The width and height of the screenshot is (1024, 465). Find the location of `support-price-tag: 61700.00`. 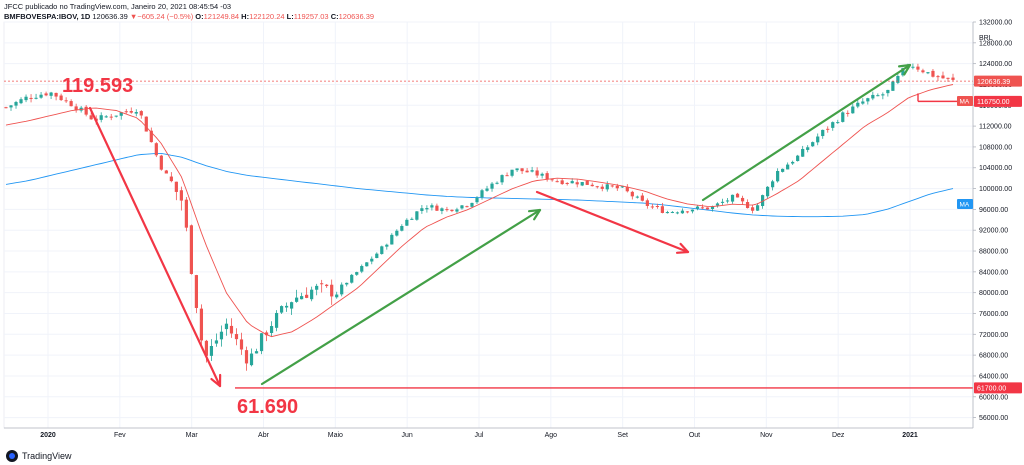

support-price-tag: 61700.00 is located at coordinates (991, 389).